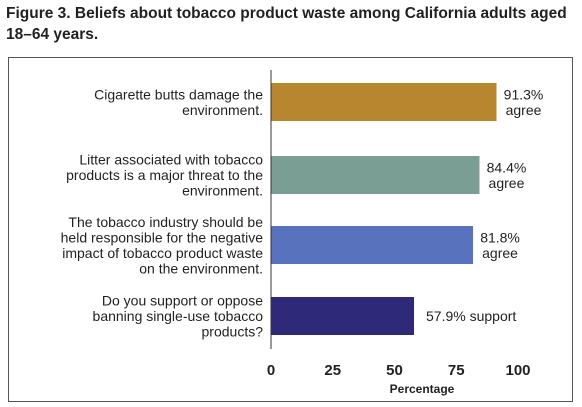 The width and height of the screenshot is (582, 407). Describe the element at coordinates (517, 370) in the screenshot. I see `x-tick-label: 100` at that location.